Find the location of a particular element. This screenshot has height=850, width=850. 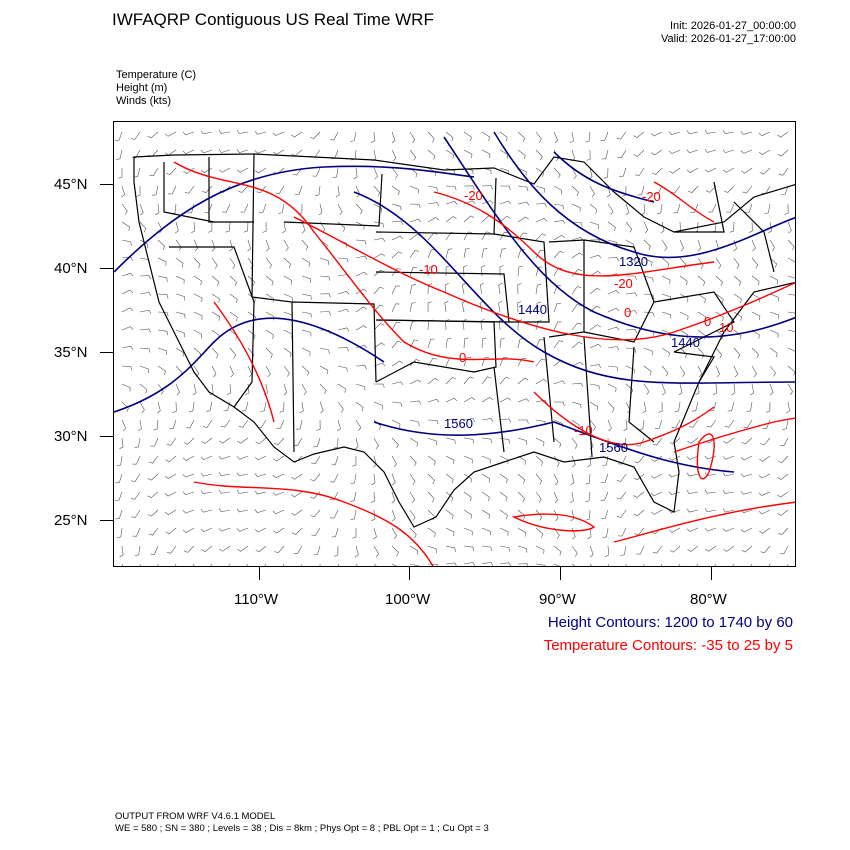

temperature-contour-label: 0 is located at coordinates (707, 321).